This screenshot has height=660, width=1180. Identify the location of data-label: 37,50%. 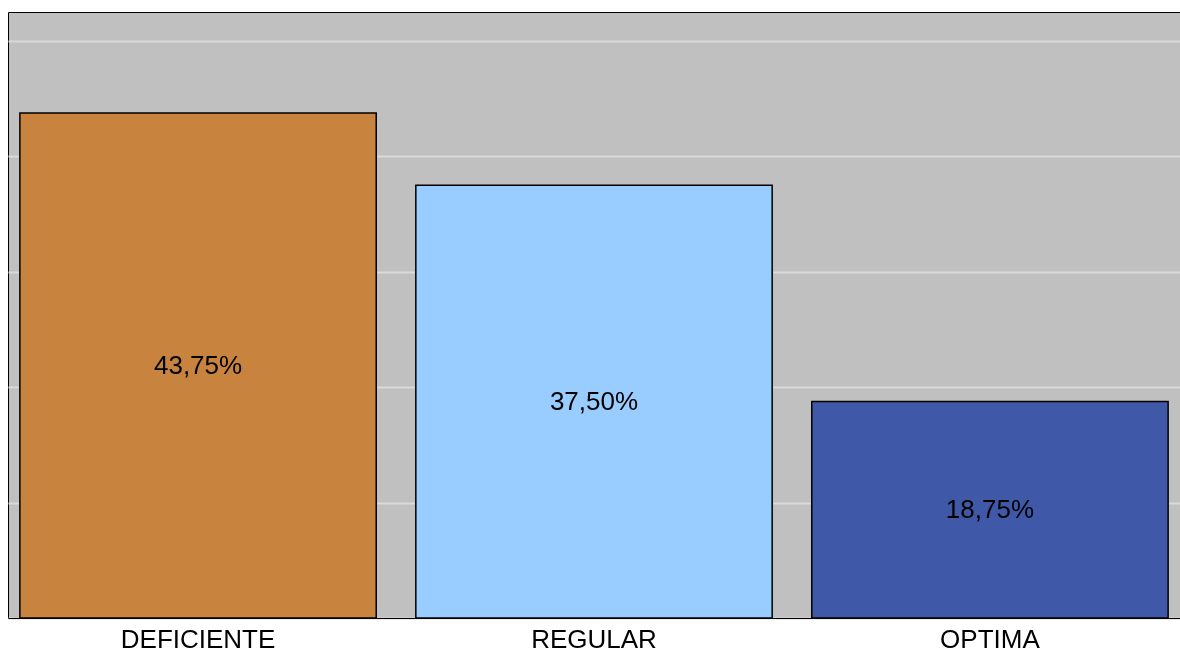
(594, 400).